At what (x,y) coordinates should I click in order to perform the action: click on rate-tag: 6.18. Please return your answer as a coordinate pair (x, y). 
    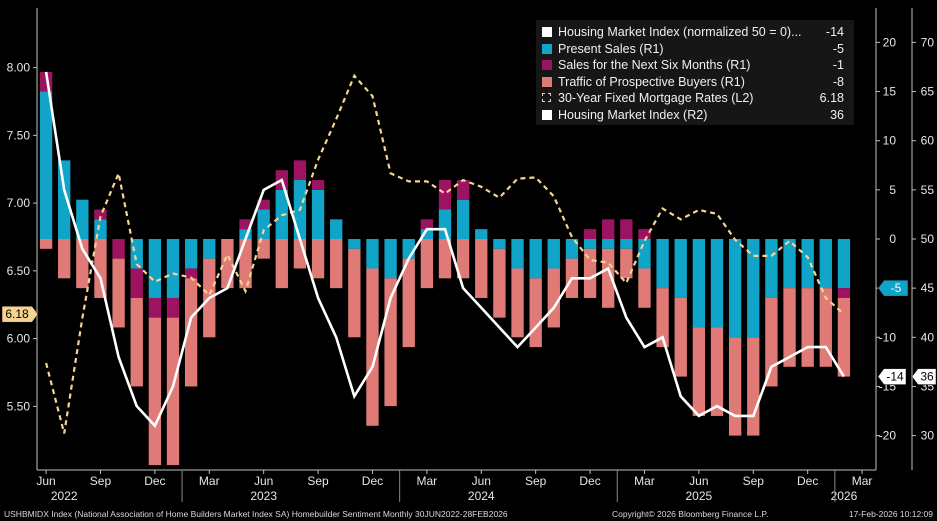
    Looking at the image, I should click on (20, 314).